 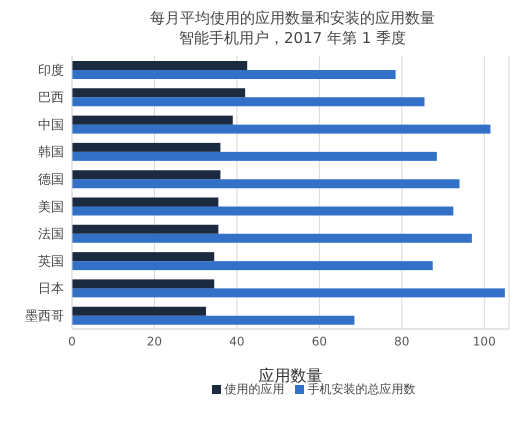 What do you see at coordinates (293, 38) in the screenshot?
I see `chart-subtitle: 智能手机用户，2017 年第 1 季度` at bounding box center [293, 38].